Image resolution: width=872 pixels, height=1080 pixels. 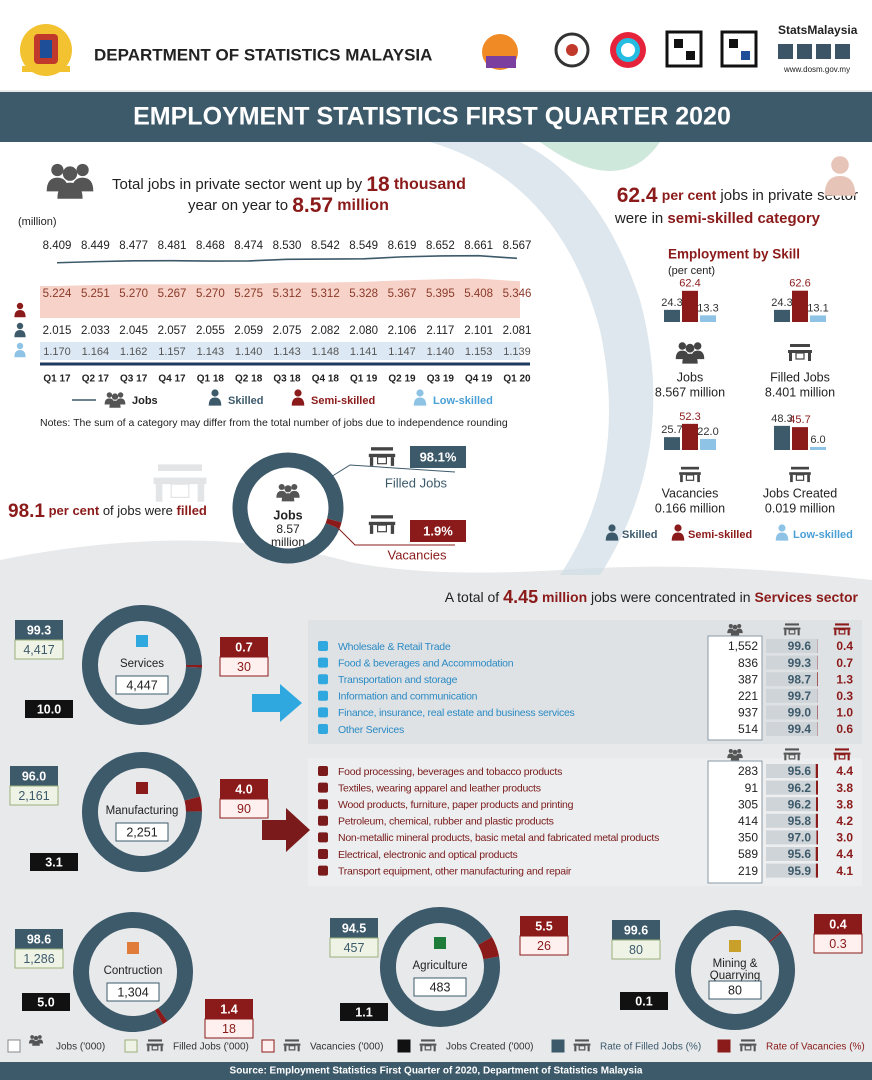 I want to click on semi-skilled-area, so click(x=280, y=298).